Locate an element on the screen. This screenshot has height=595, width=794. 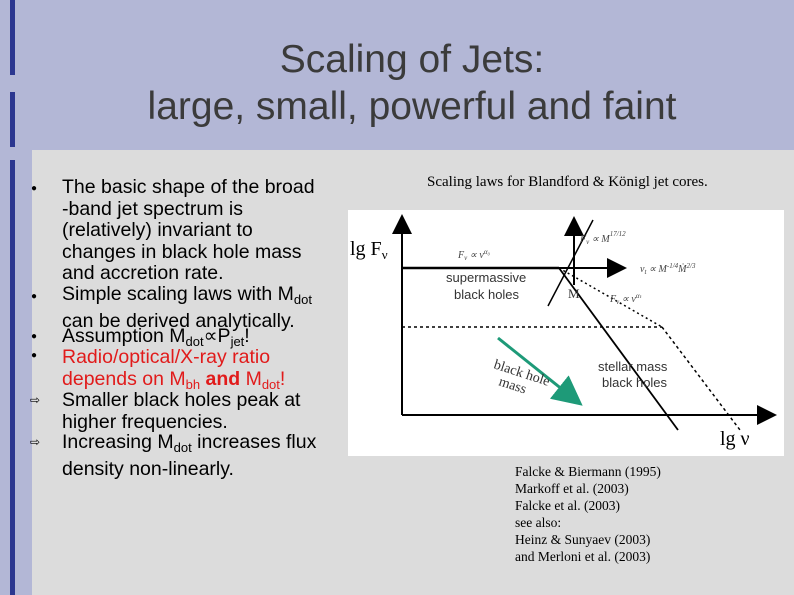
bullet-line: and accretion rate. is located at coordinates (143, 273).